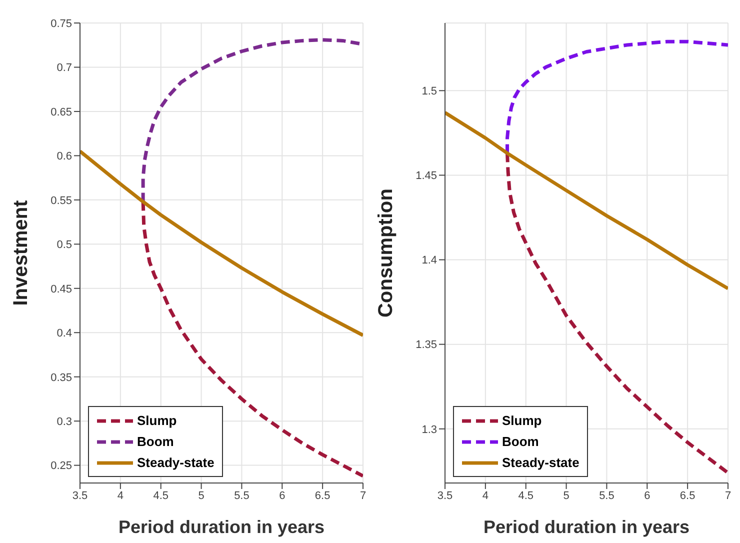 The height and width of the screenshot is (543, 740). Describe the element at coordinates (21, 253) in the screenshot. I see `y-axis-title: Investment` at that location.